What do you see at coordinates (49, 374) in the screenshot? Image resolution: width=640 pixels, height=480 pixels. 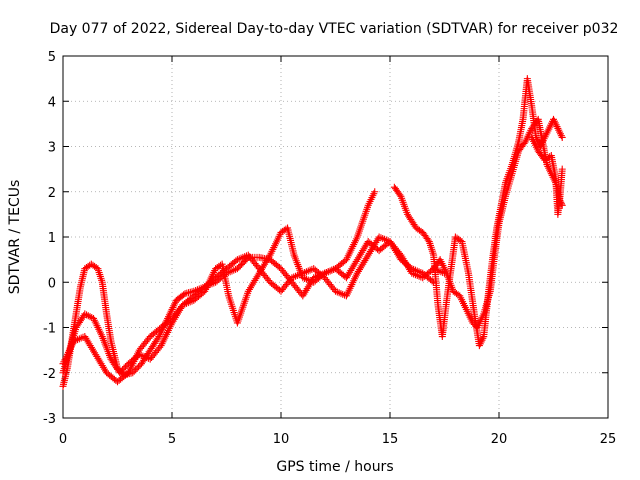 I see `y-tick-label: -2` at bounding box center [49, 374].